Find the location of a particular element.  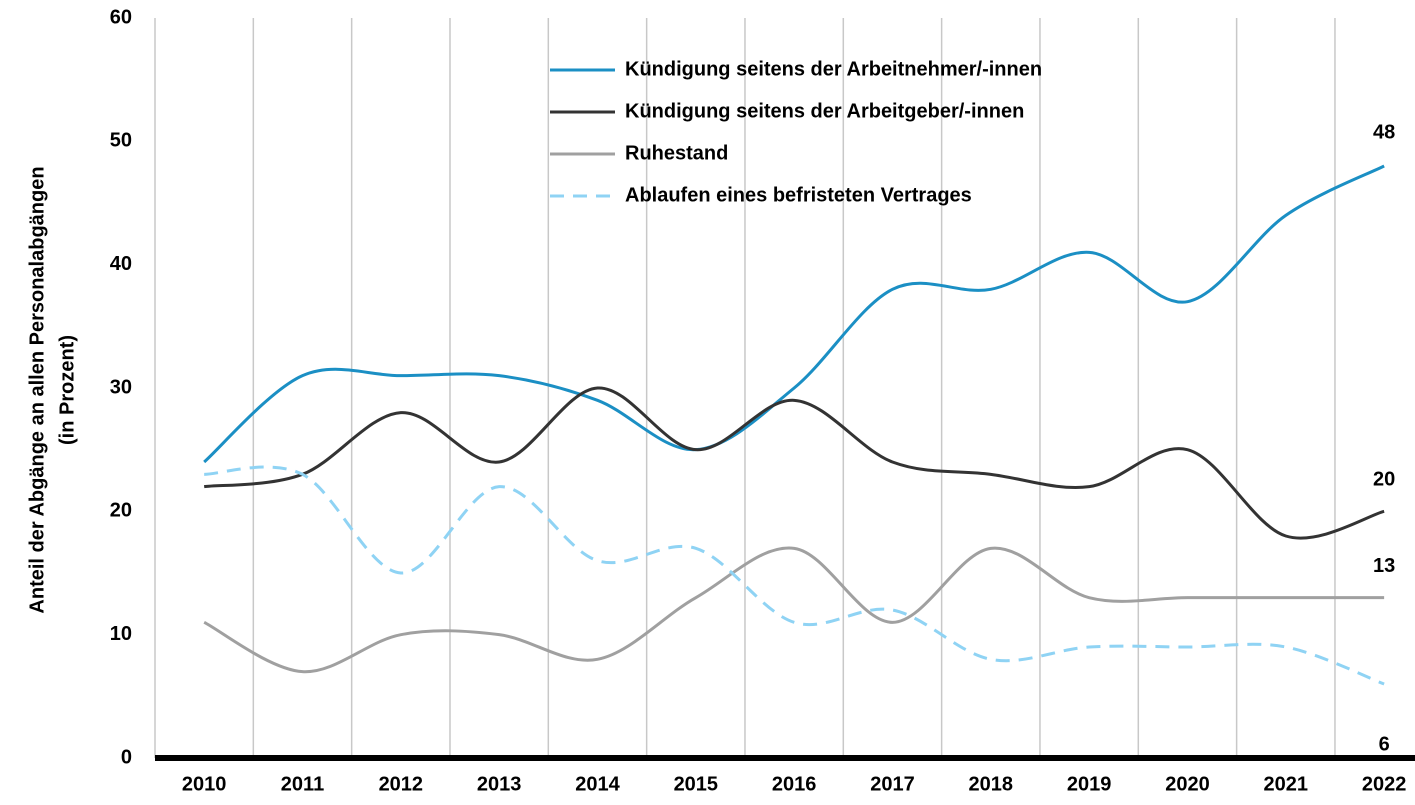

value-label: 13 is located at coordinates (1384, 566).